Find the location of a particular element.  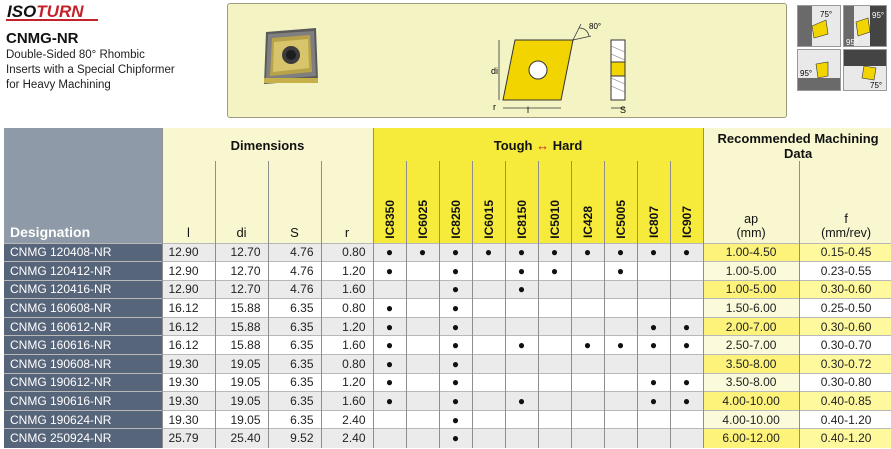

ap-cell: 1.50-6.00 is located at coordinates (751, 308).